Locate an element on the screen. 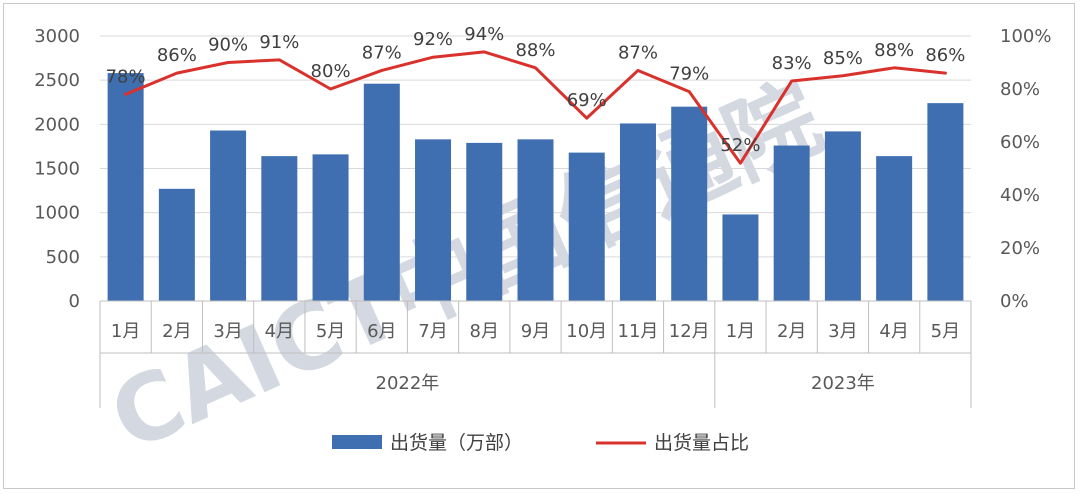 The height and width of the screenshot is (494, 1080). line-data-label: 78% is located at coordinates (126, 76).